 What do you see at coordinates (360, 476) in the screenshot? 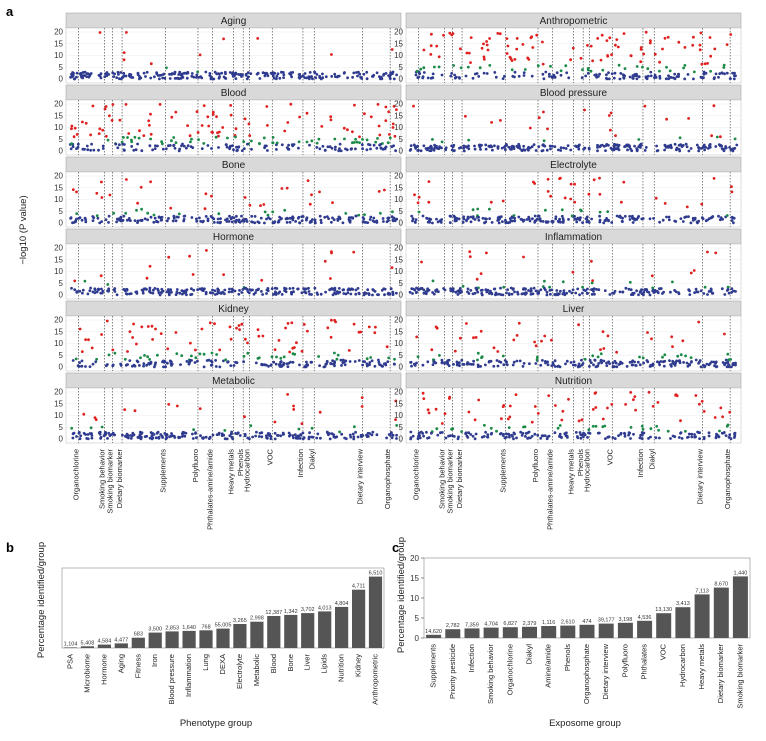
I see `exposome-group-label-dietary-interview: Dietary interview` at bounding box center [360, 476].